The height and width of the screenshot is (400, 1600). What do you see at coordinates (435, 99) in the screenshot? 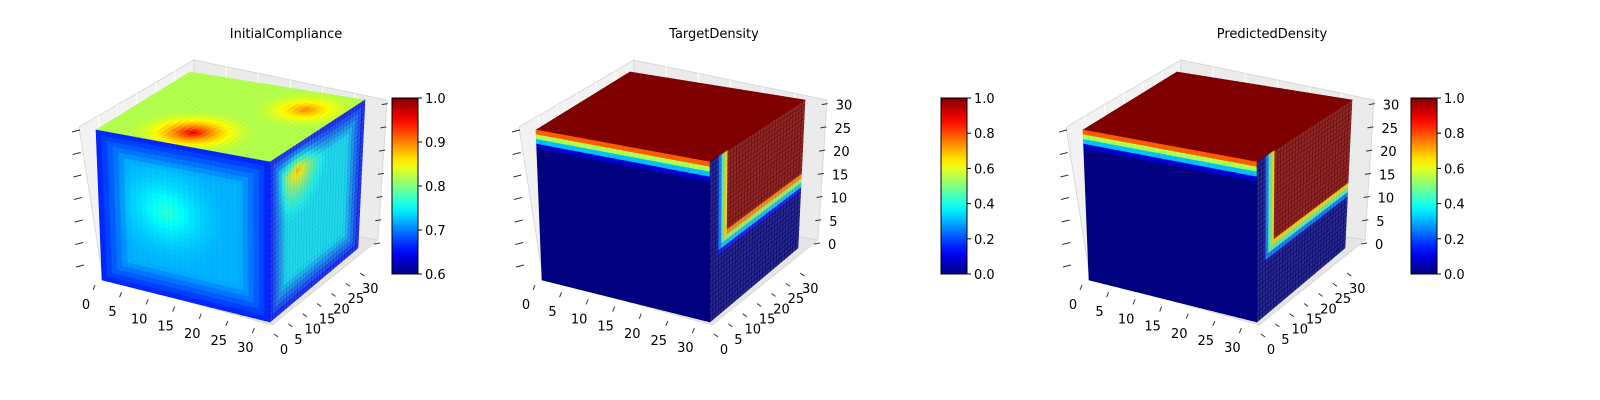
I see `colorbar-tick-label: 1.0` at bounding box center [435, 99].